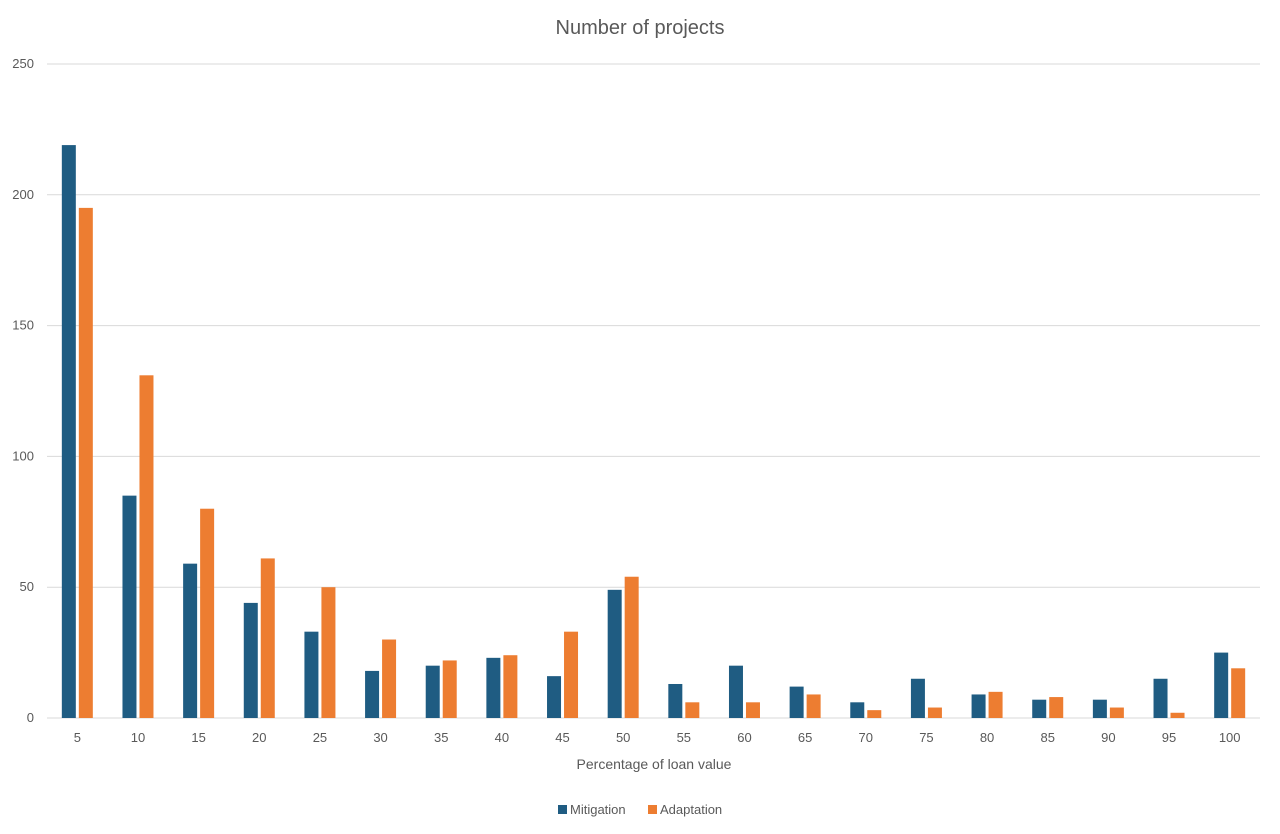 The height and width of the screenshot is (834, 1280). I want to click on x-tick-label: 15, so click(198, 737).